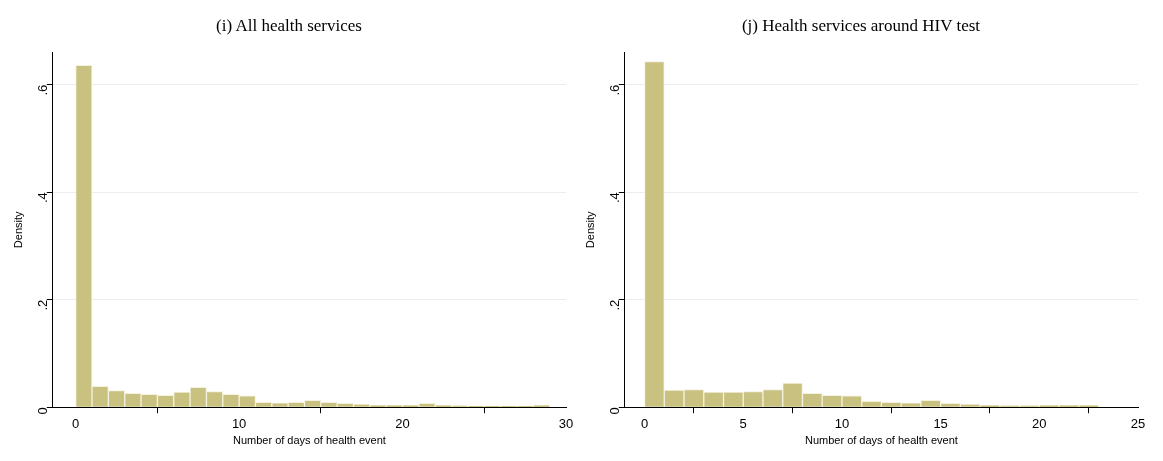  What do you see at coordinates (940, 423) in the screenshot?
I see `x-tick-label: 15` at bounding box center [940, 423].